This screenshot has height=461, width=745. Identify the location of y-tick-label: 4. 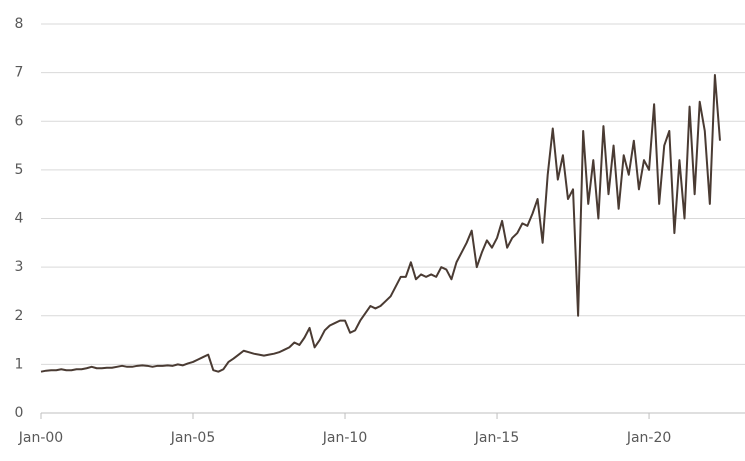
(19, 219).